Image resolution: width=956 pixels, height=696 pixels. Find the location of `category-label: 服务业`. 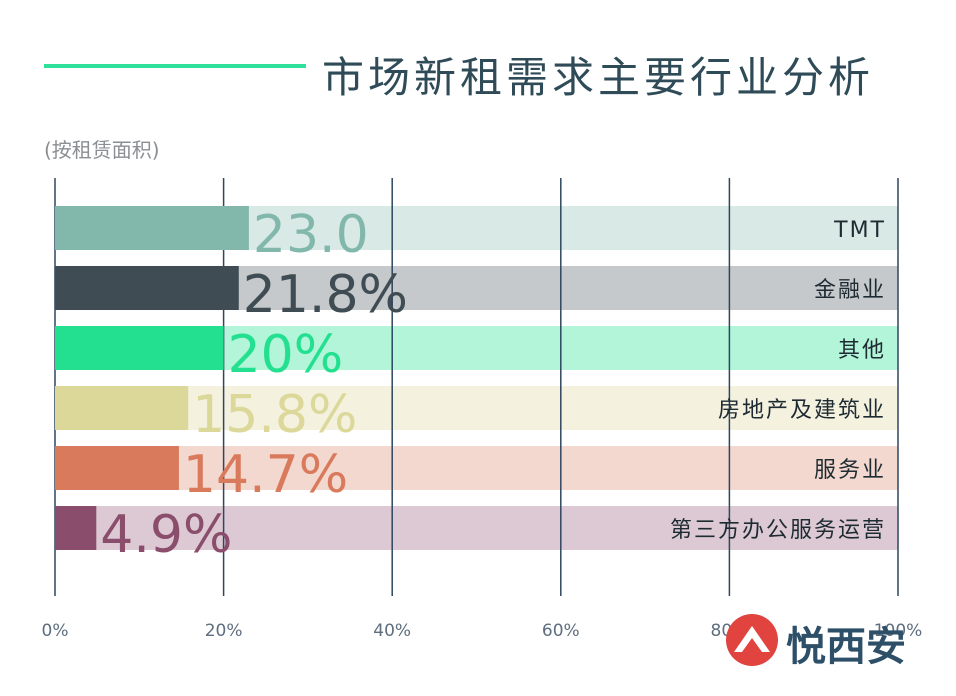

category-label: 服务业 is located at coordinates (850, 470).